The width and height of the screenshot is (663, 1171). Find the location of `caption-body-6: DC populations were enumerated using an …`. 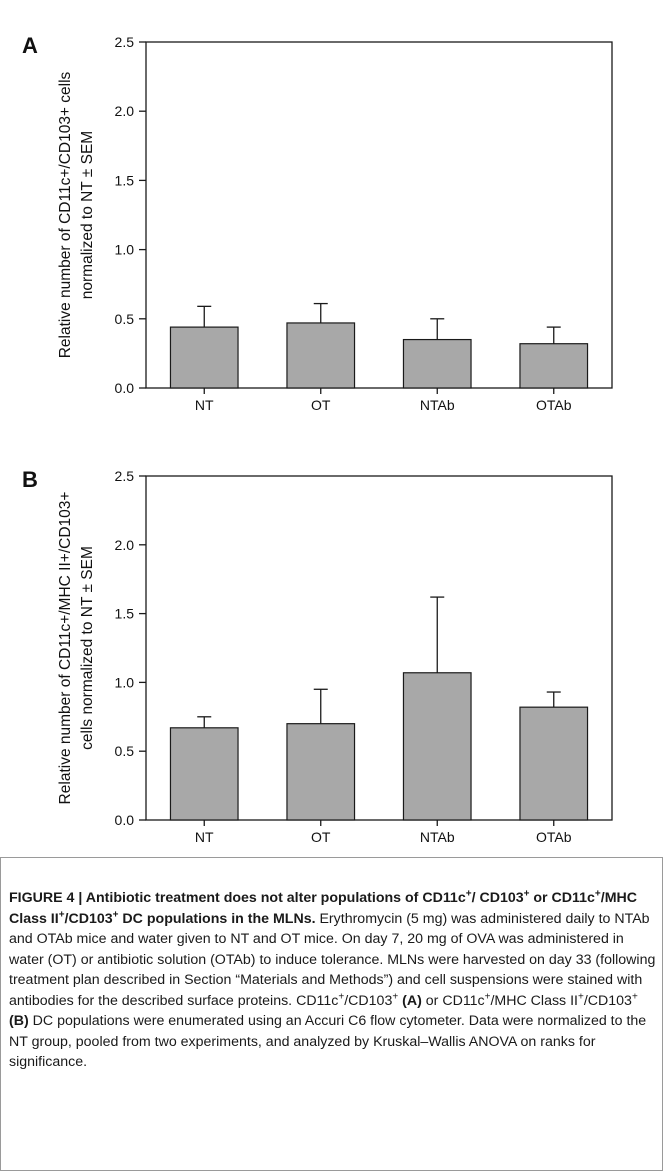

caption-body-6: DC populations were enumerated using an … is located at coordinates (328, 1041).